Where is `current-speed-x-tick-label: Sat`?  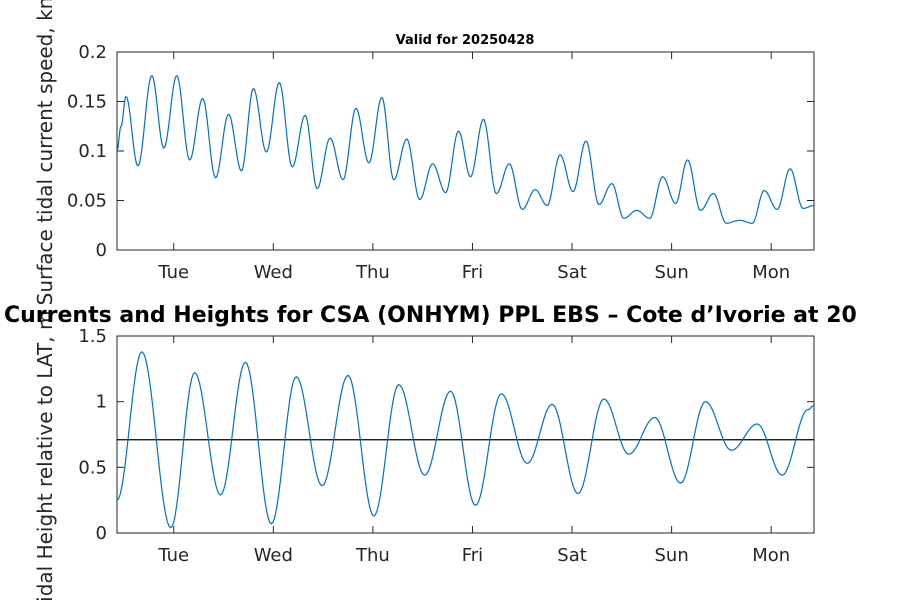
current-speed-x-tick-label: Sat is located at coordinates (572, 272).